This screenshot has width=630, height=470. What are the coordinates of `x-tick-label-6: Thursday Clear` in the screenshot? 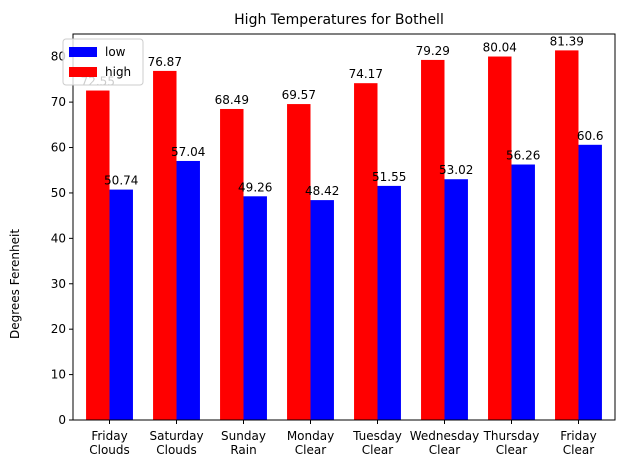 It's located at (511, 443).